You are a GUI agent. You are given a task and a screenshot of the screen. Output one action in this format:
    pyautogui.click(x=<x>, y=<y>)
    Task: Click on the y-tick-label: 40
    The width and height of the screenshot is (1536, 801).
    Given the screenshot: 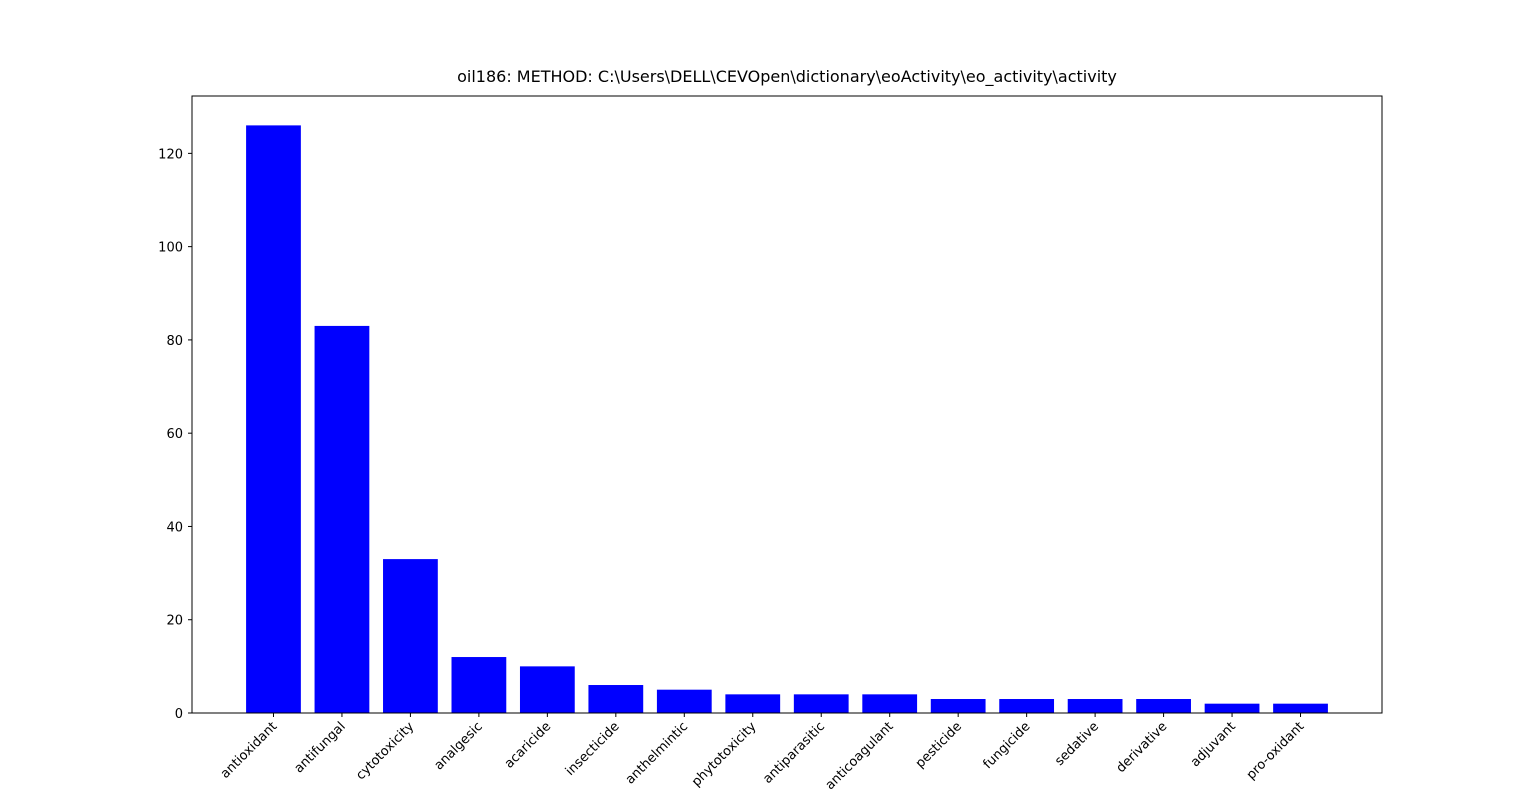 What is the action you would take?
    pyautogui.click(x=174, y=527)
    